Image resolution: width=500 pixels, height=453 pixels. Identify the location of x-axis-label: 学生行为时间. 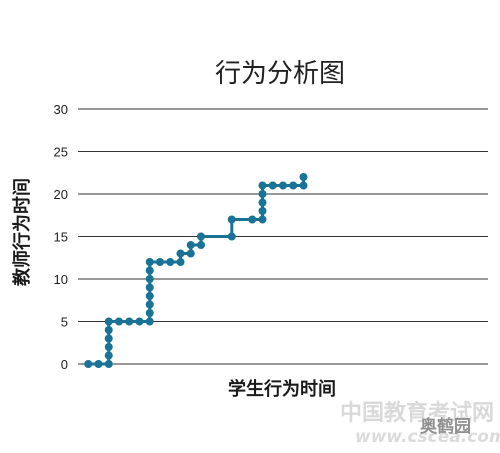
(282, 389).